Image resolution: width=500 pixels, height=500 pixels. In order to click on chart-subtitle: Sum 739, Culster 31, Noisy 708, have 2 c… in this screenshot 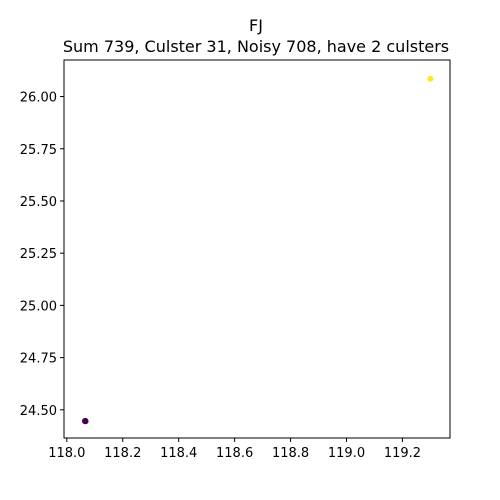, I will do `click(256, 46)`.